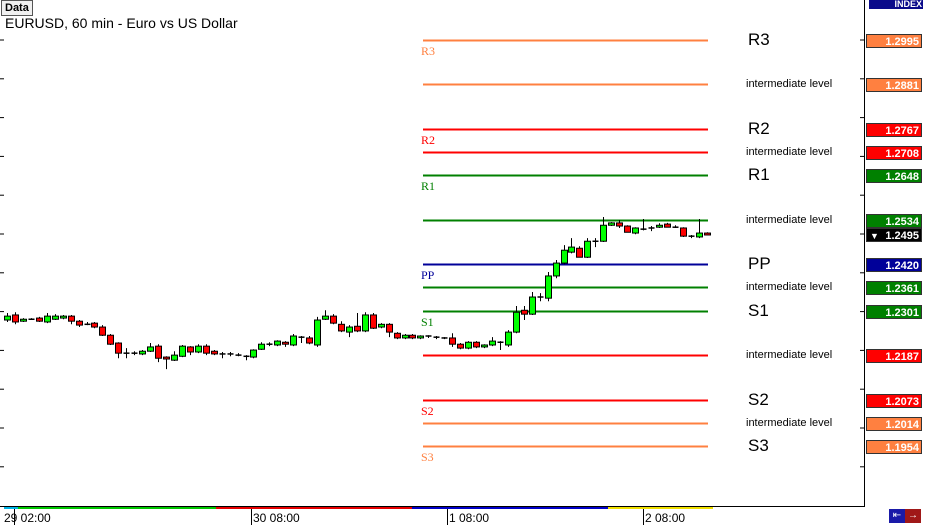  Describe the element at coordinates (759, 263) in the screenshot. I see `pivot-right-label: PP` at that location.